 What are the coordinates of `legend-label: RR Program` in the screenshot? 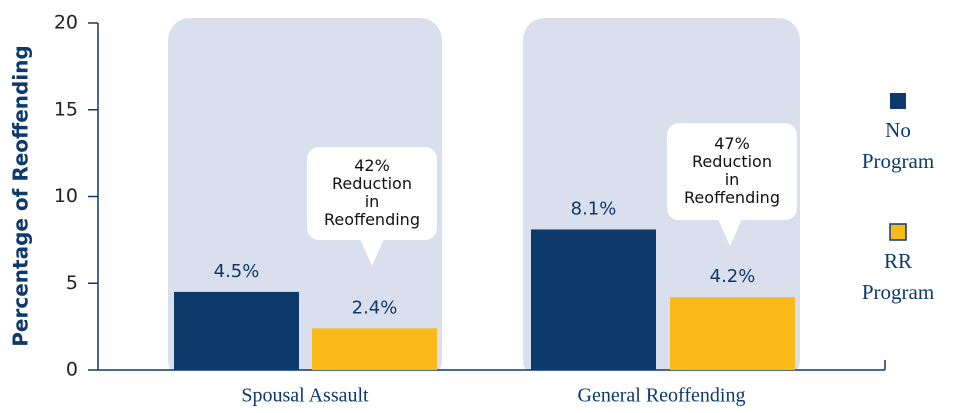 It's located at (898, 276).